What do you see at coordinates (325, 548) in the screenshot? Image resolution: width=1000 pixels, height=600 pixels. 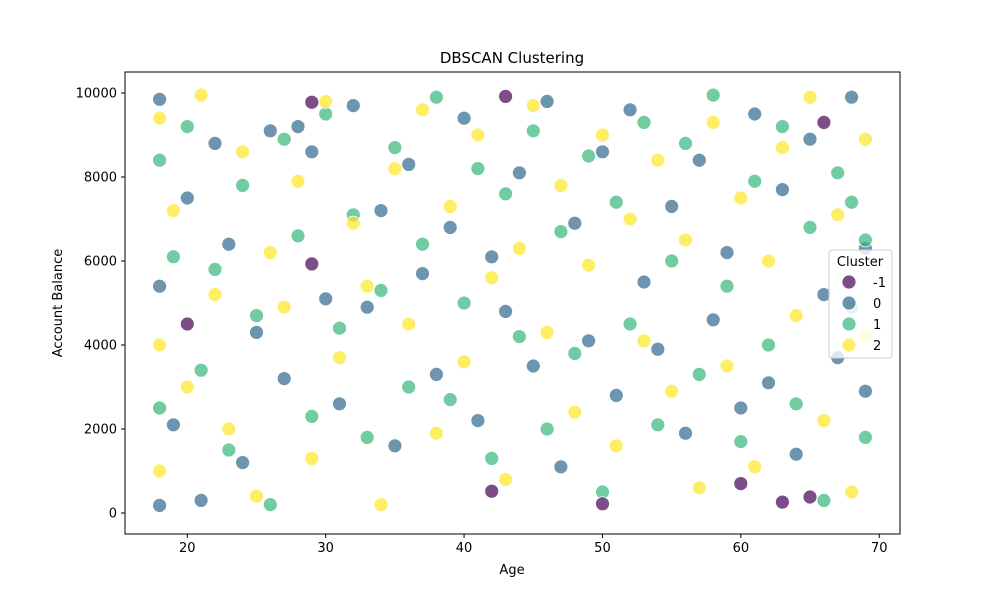 I see `x-tick-label: 30` at bounding box center [325, 548].